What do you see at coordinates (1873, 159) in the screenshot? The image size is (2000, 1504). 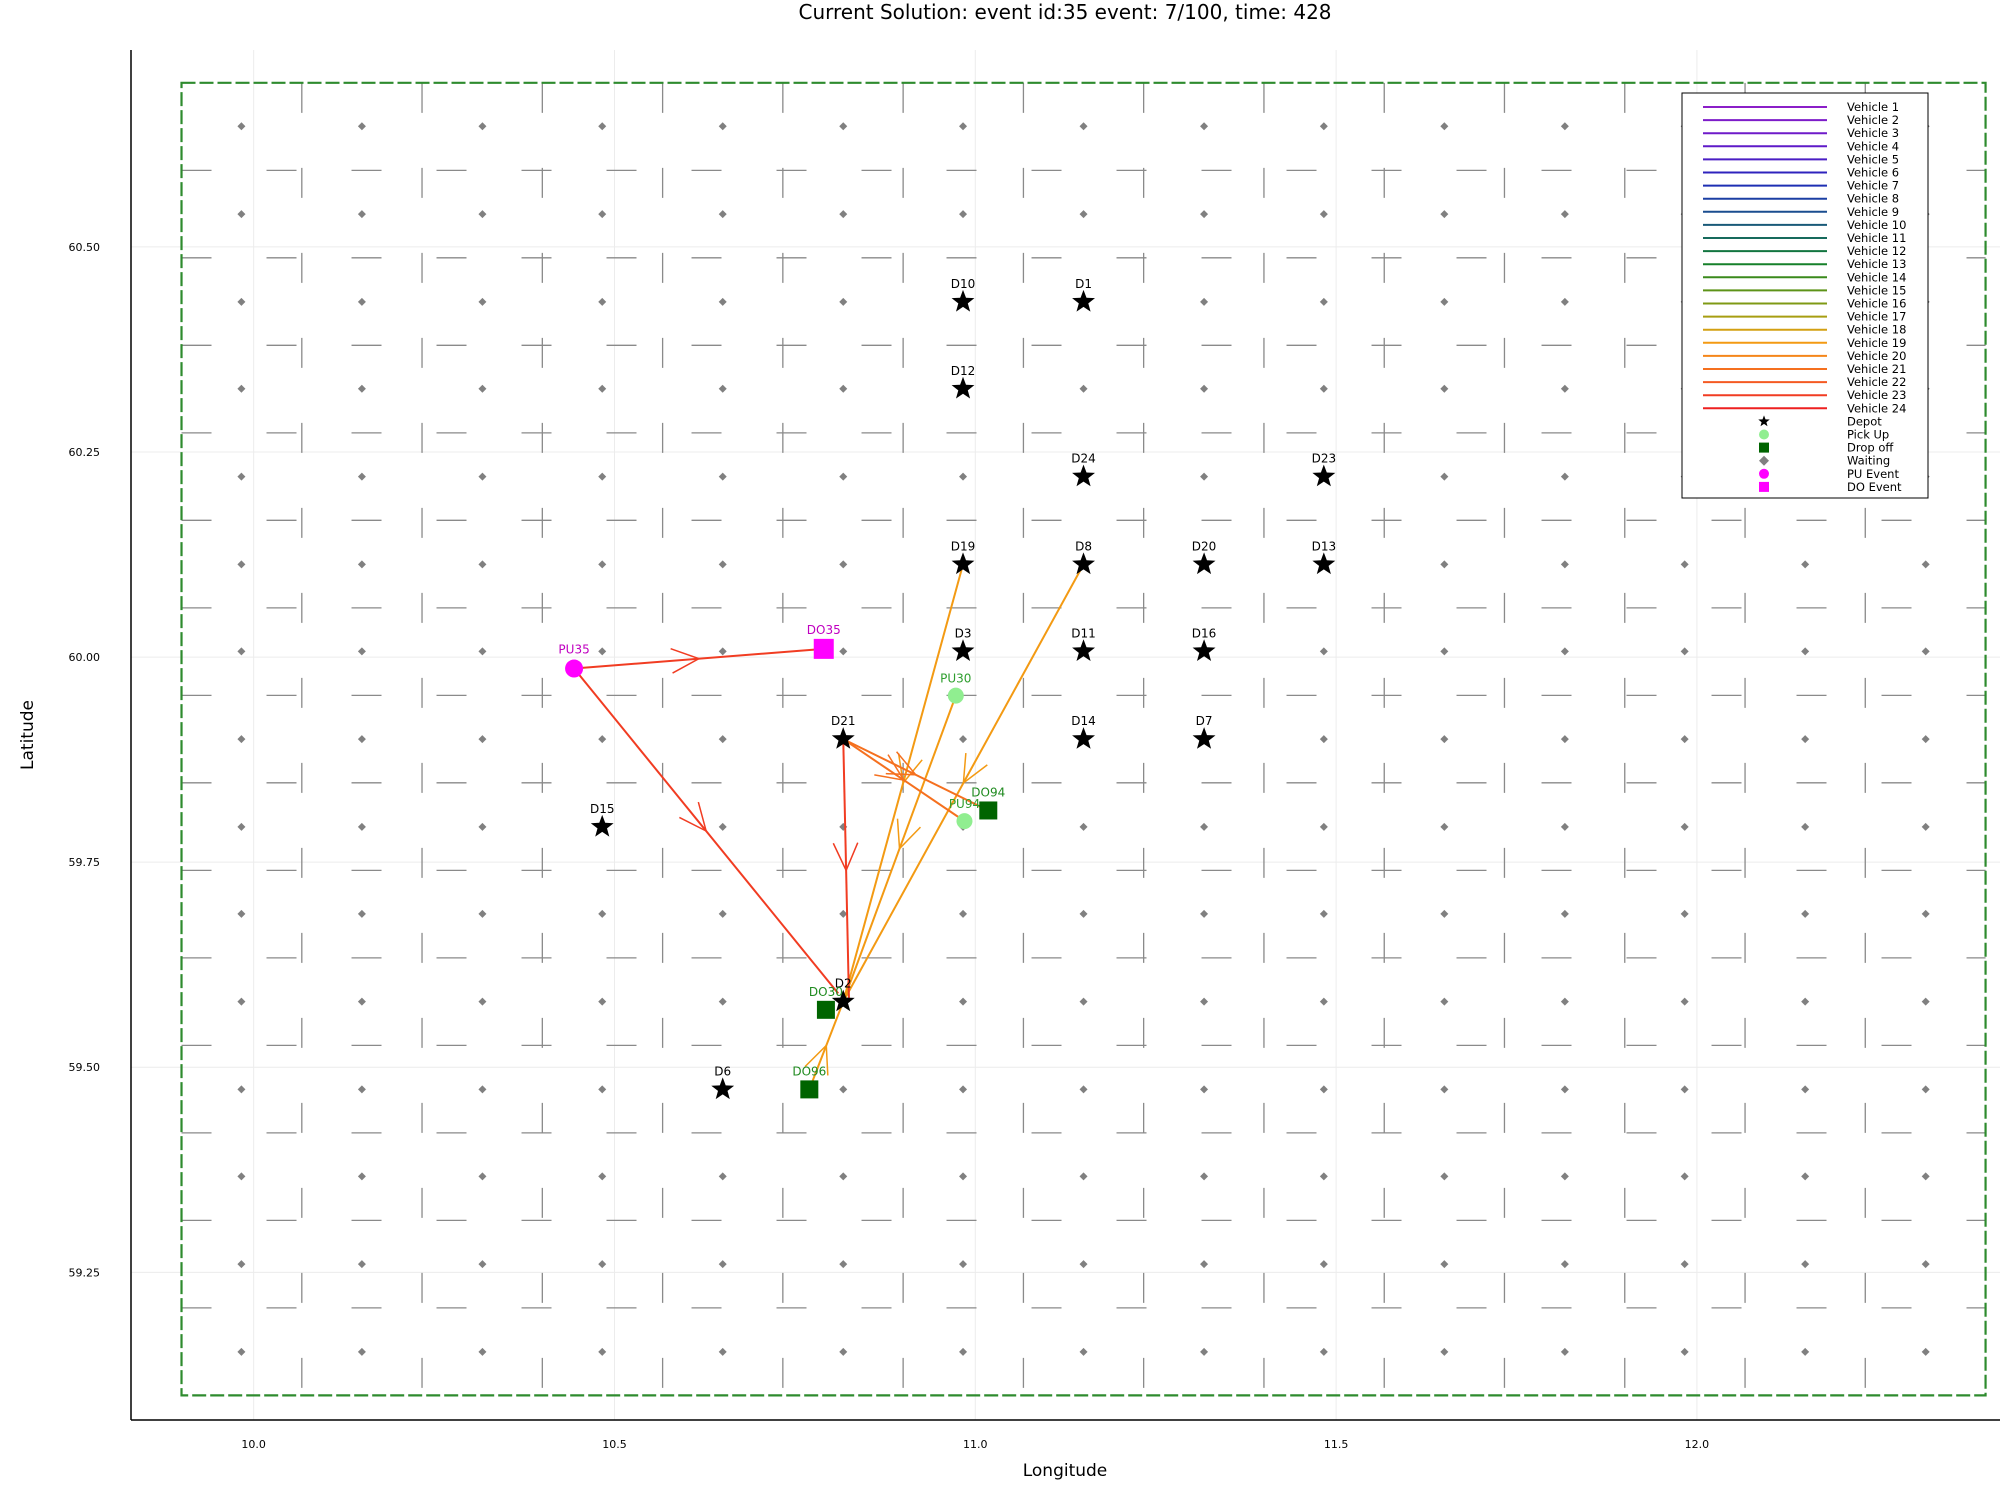 I see `legend-label: Vehicle 5` at bounding box center [1873, 159].